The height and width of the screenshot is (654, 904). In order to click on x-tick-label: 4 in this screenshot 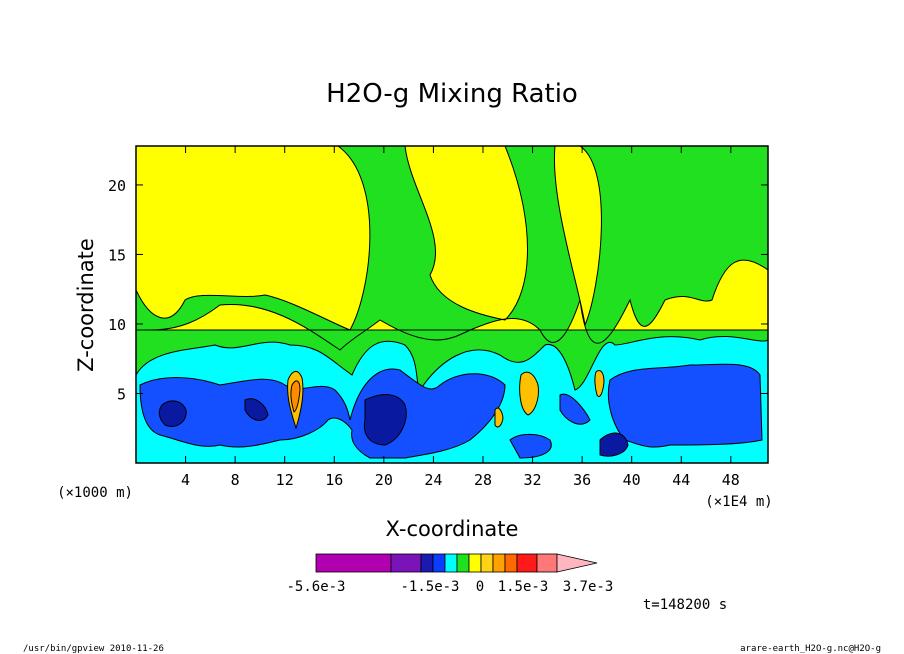, I will do `click(185, 480)`.